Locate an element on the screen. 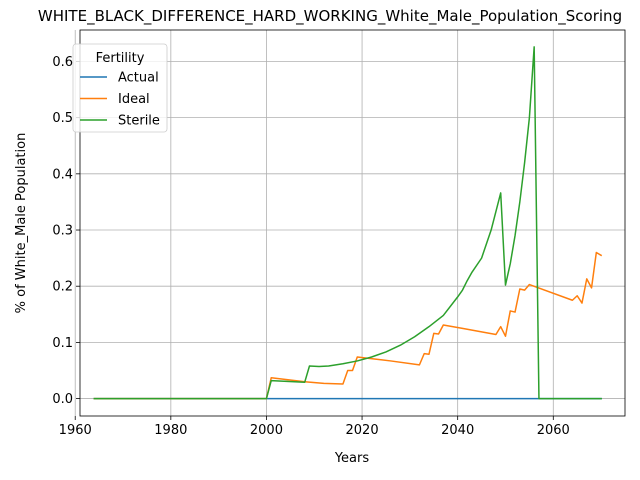 The height and width of the screenshot is (480, 640). legend-entries: Actual Ideal Sterile is located at coordinates (120, 100).